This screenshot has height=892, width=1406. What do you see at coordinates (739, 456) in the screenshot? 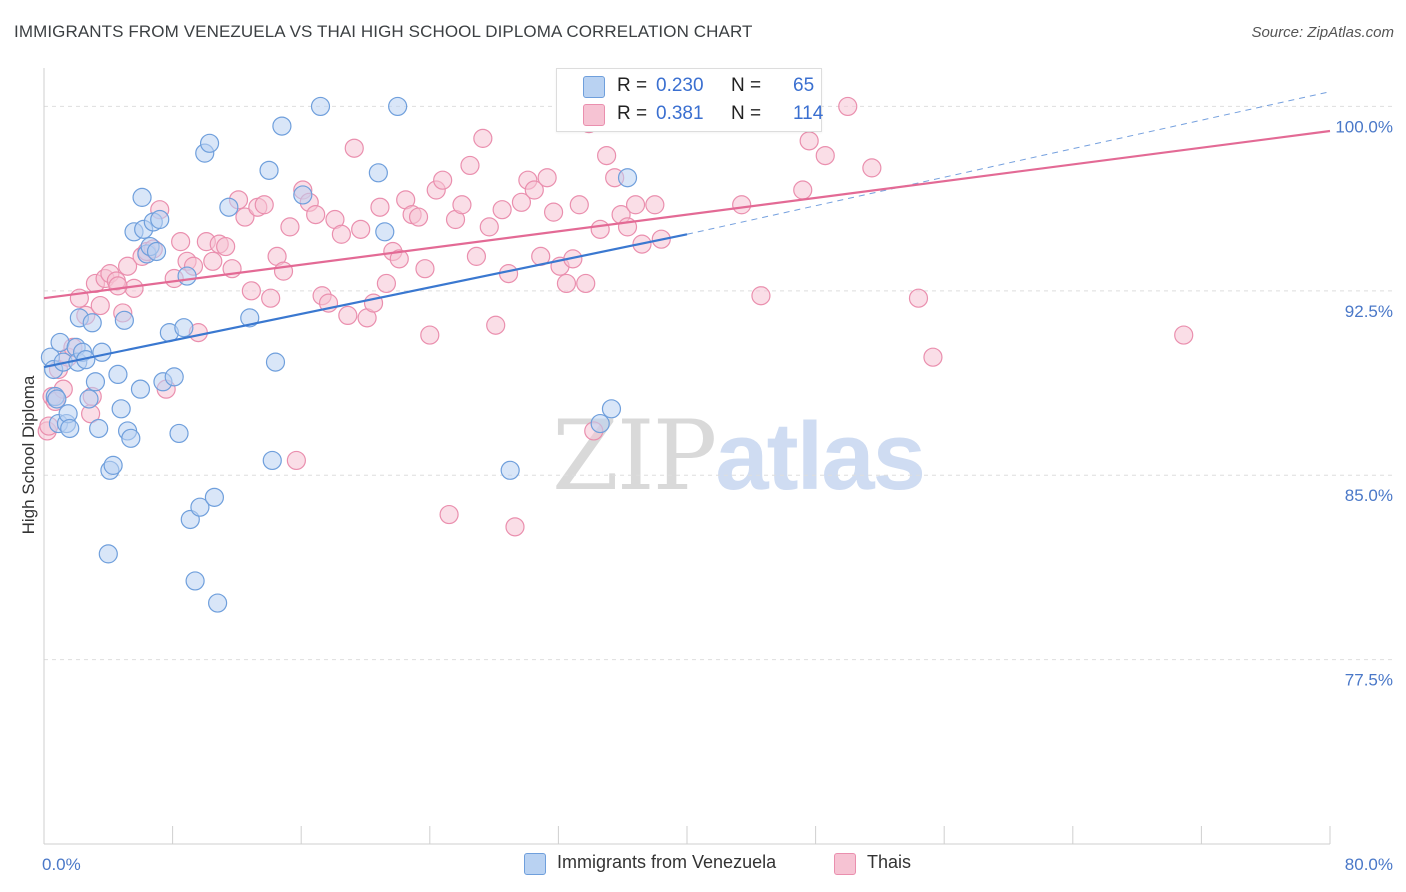
I see `watermark: ZIPatlas` at bounding box center [739, 456].